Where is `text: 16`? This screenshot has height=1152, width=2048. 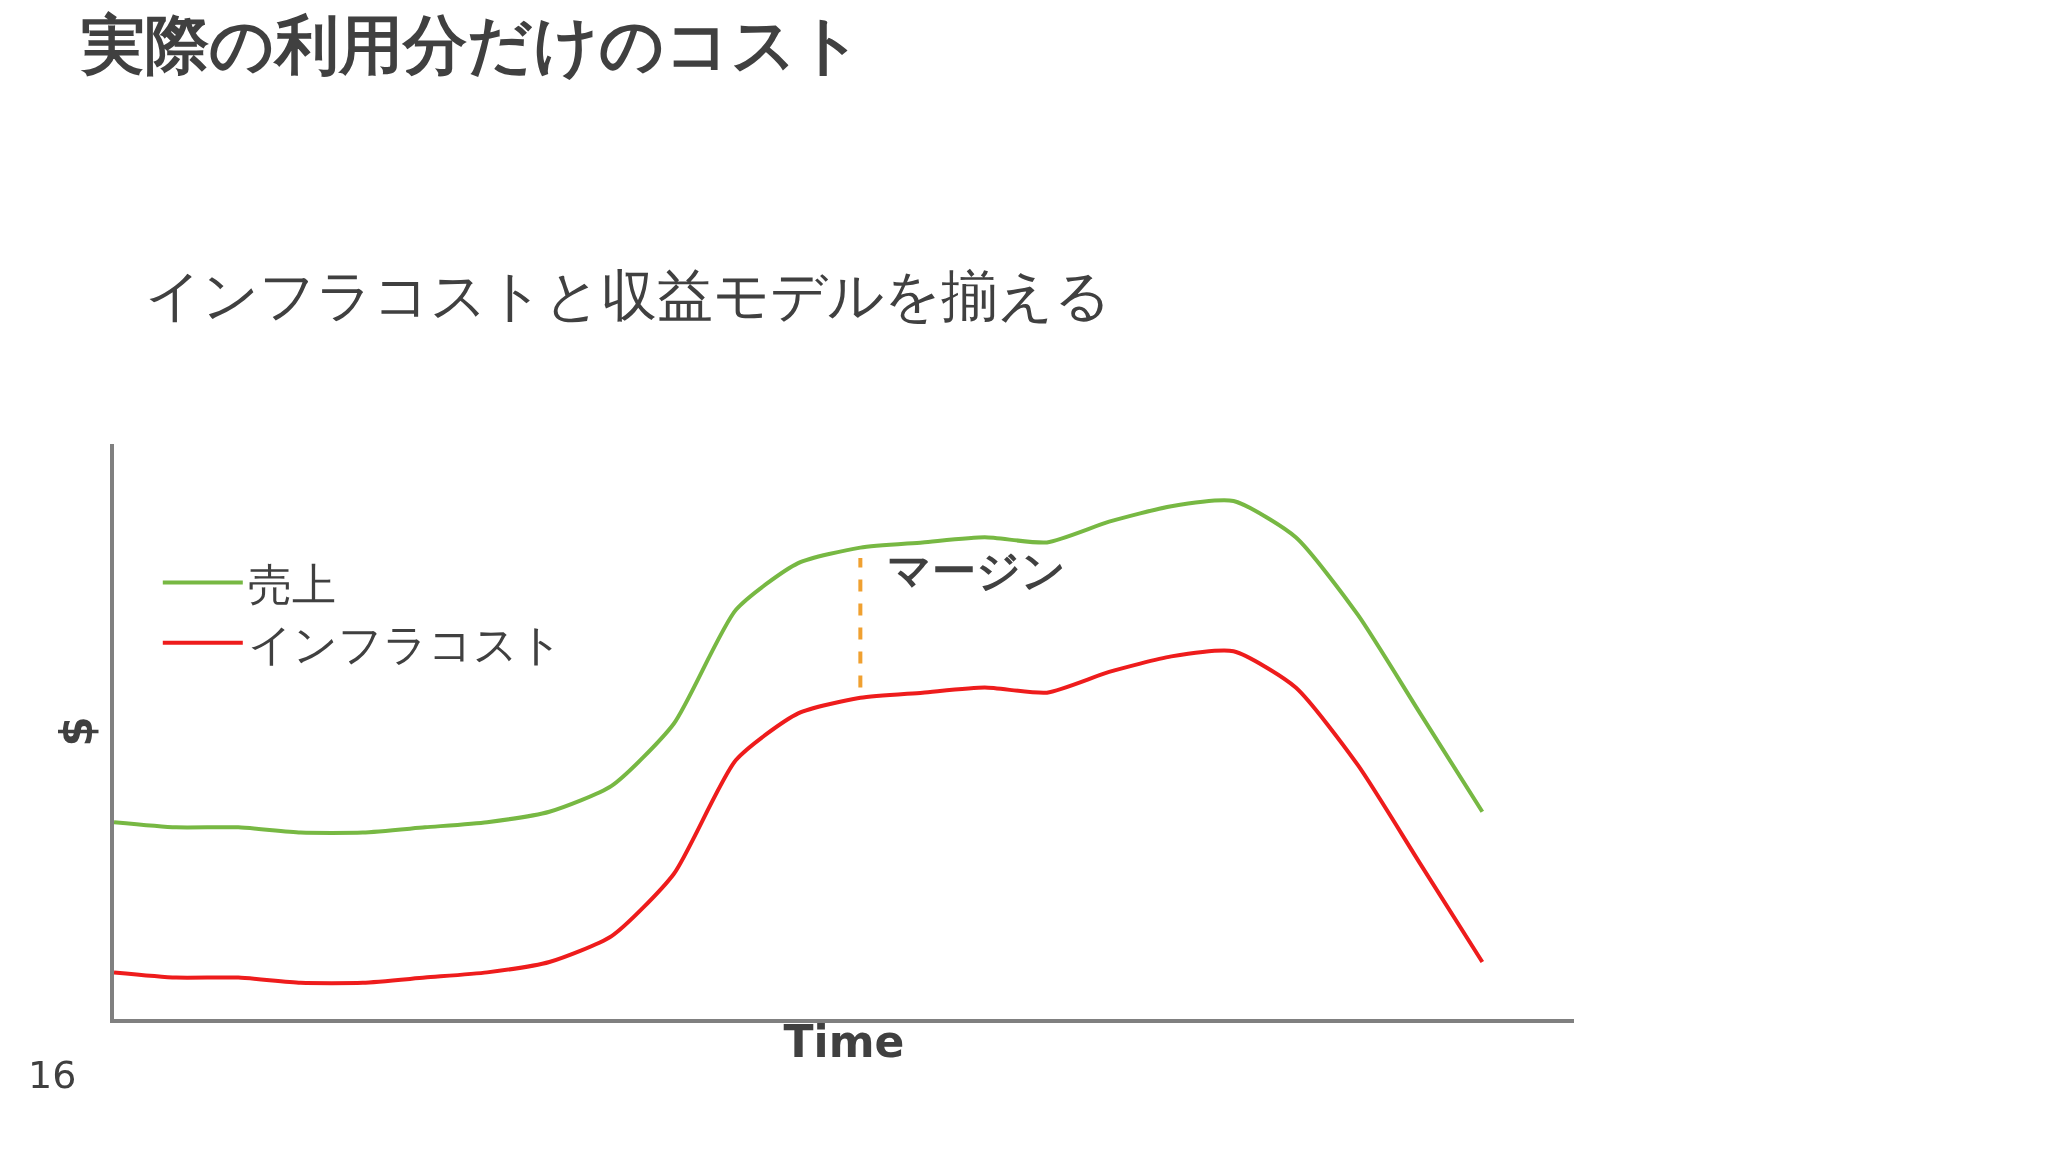 text: 16 is located at coordinates (52, 1075).